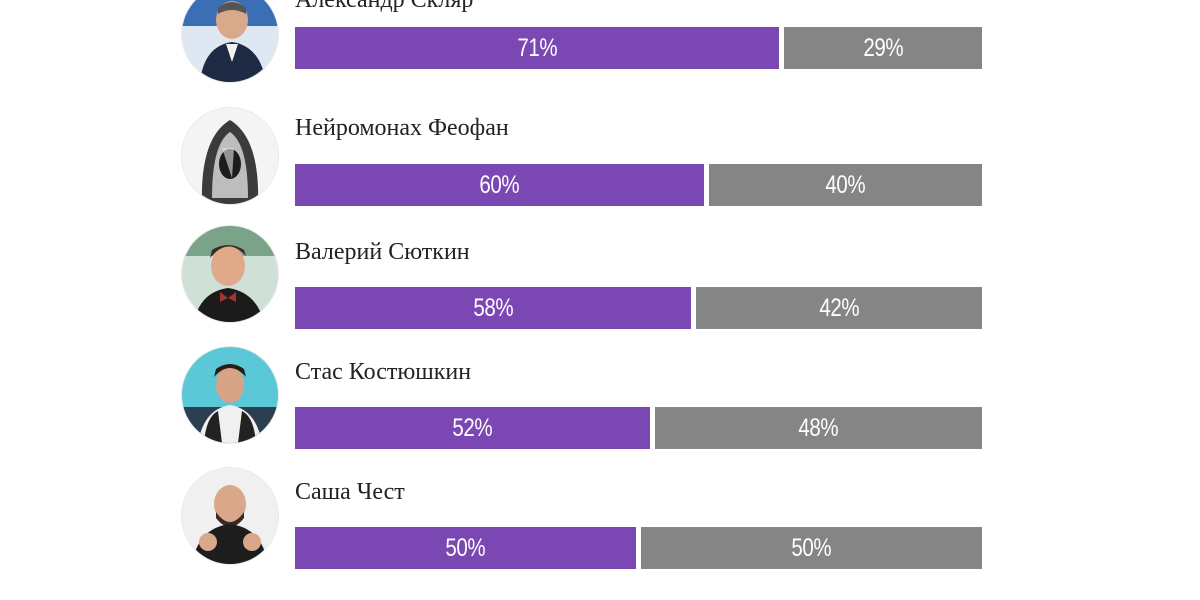 This screenshot has width=1200, height=600. I want to click on data-label: 42%, so click(839, 307).